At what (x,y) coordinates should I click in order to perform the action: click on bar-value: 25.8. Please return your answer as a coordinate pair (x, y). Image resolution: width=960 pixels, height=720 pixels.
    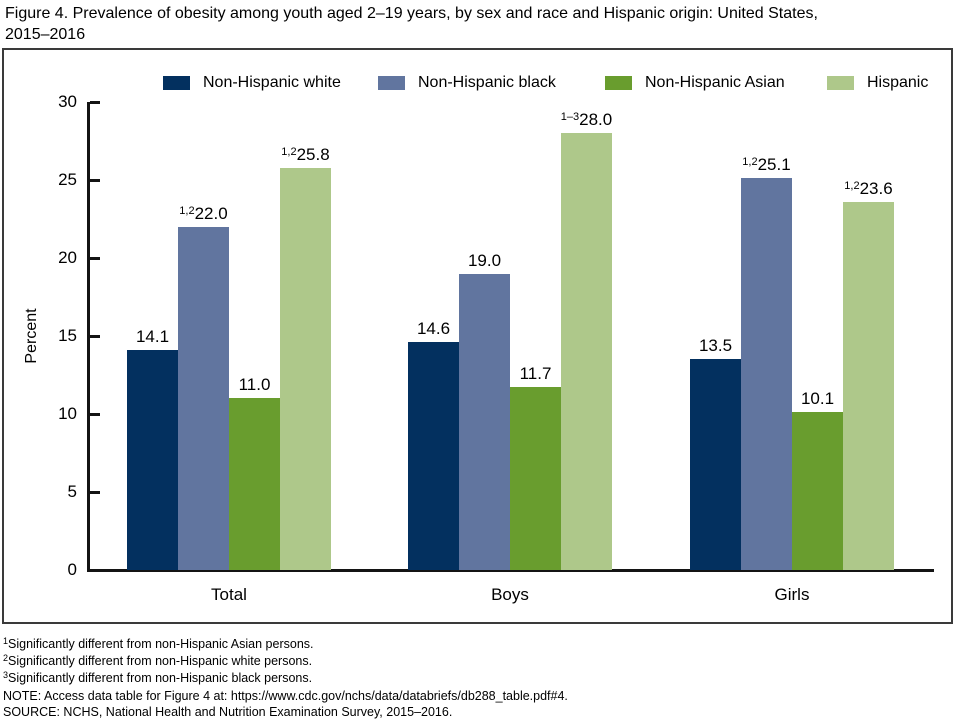
    Looking at the image, I should click on (313, 154).